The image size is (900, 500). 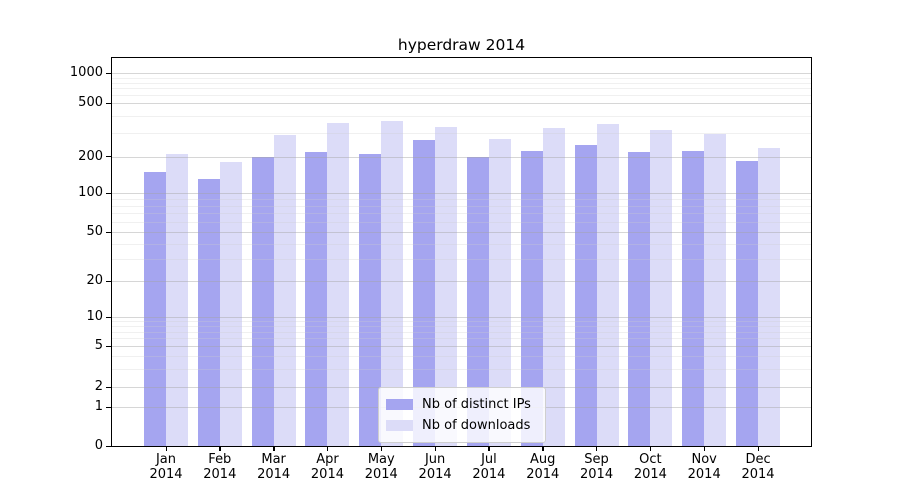 I want to click on bar-mar-downloads, so click(x=284, y=290).